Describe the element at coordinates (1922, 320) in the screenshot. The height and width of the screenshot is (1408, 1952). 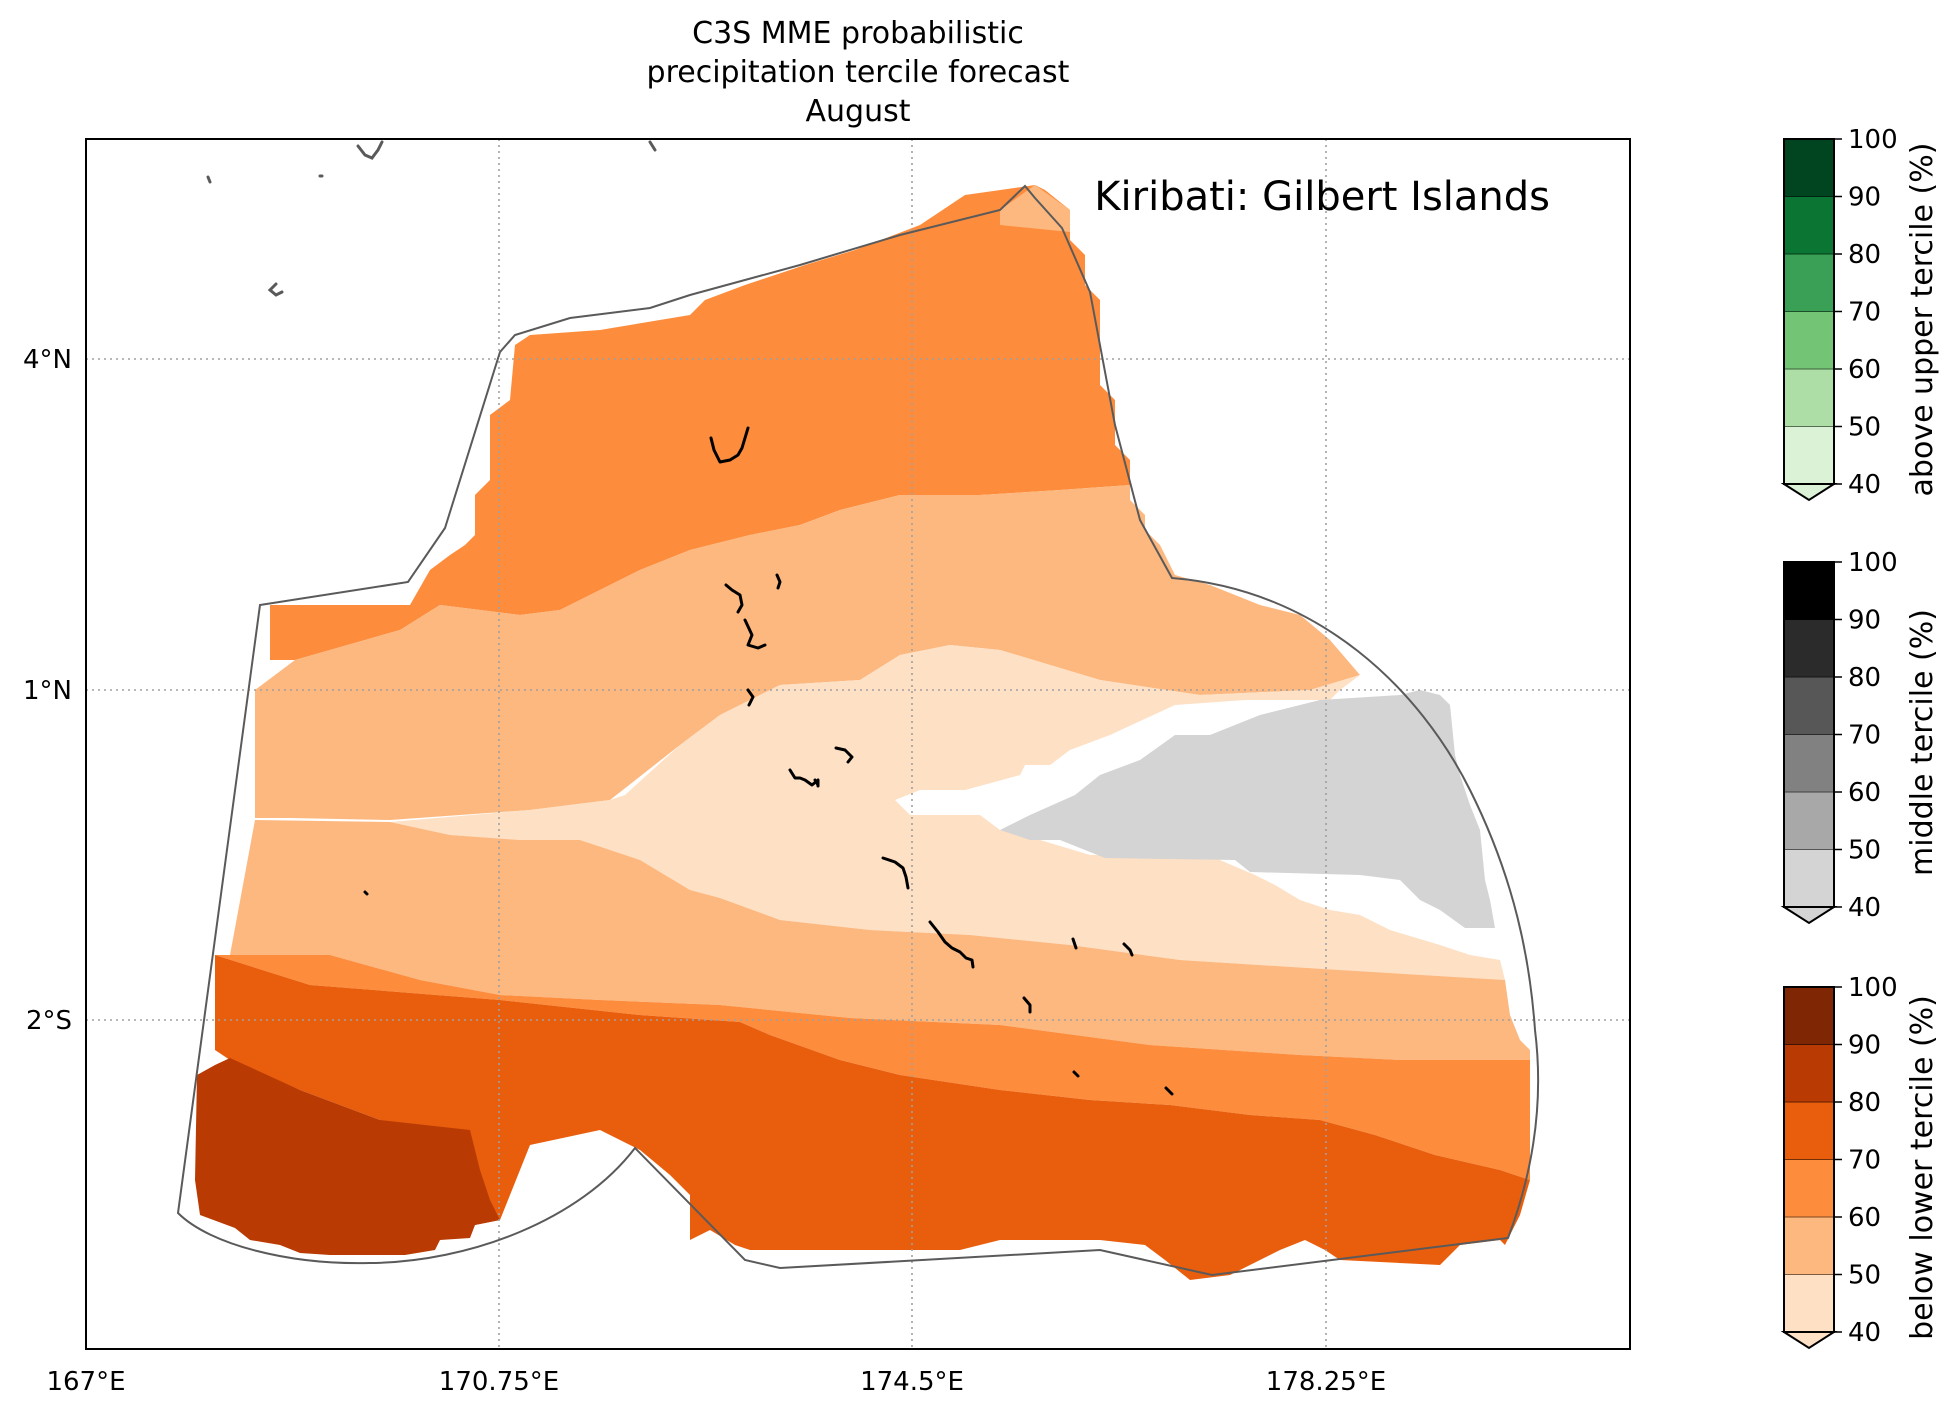
I see `colorbar-label: above upper tercile (%)` at that location.